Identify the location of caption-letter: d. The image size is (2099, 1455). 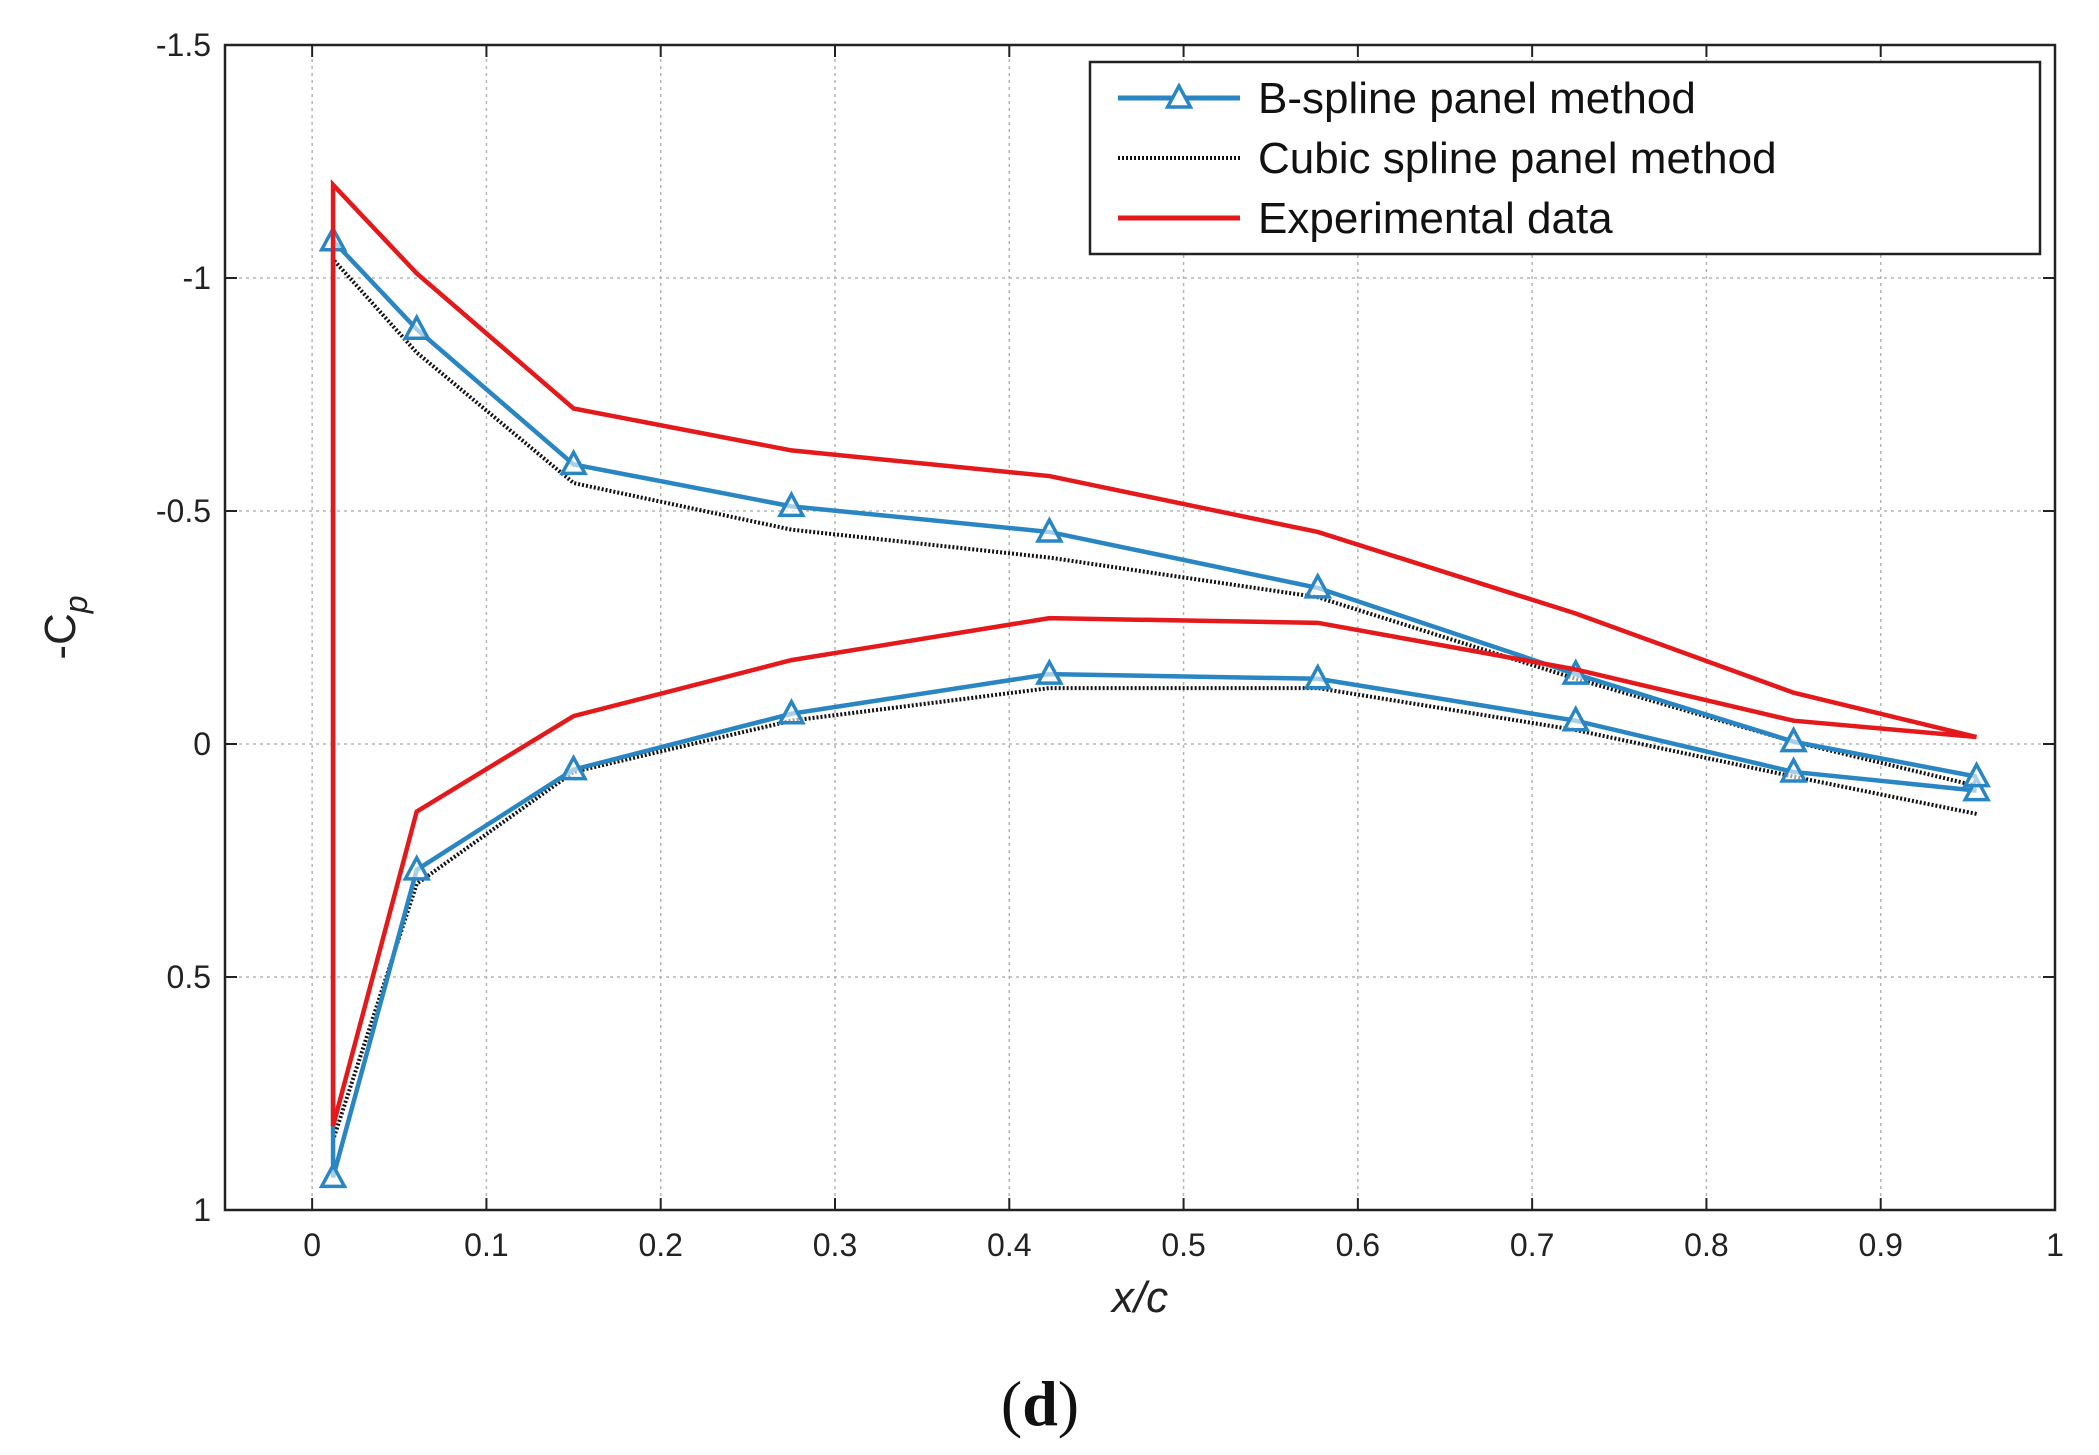
(1040, 1403).